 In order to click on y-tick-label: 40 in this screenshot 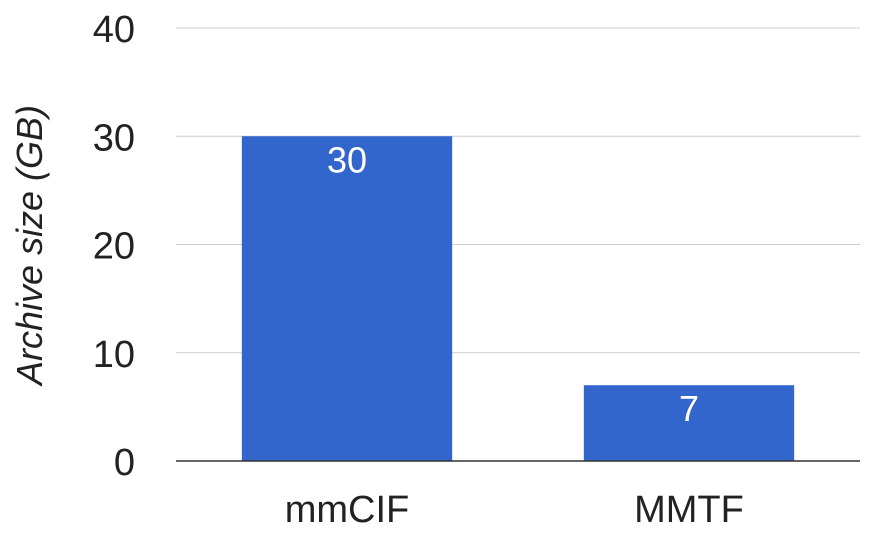, I will do `click(114, 30)`.